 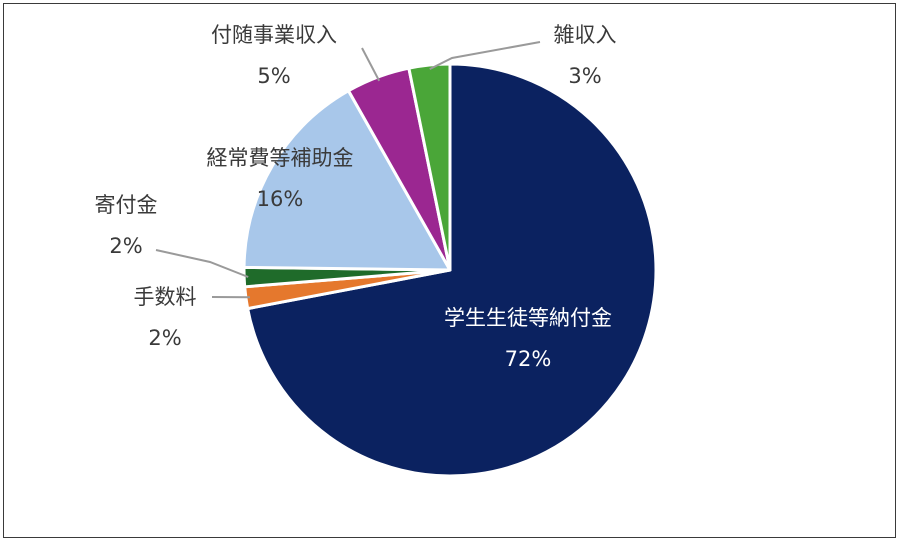 What do you see at coordinates (280, 158) in the screenshot?
I see `slice-label-subsidies: 経常費等補助金` at bounding box center [280, 158].